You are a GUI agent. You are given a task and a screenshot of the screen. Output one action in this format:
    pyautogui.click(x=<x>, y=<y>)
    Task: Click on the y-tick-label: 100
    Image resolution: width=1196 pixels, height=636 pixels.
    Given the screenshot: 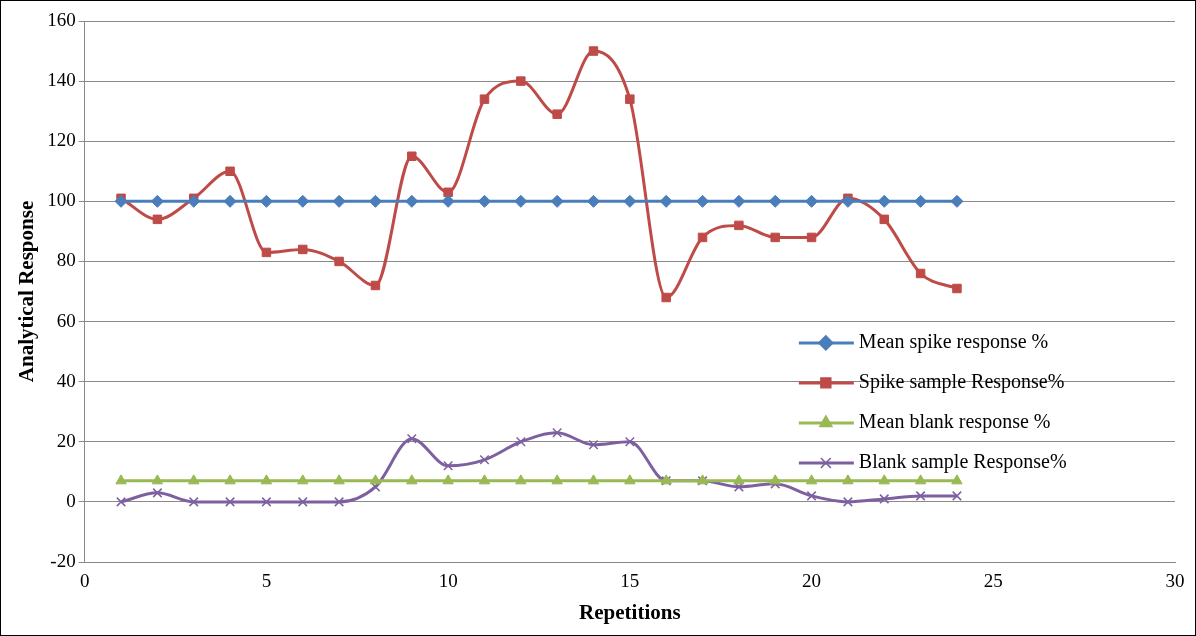 What is the action you would take?
    pyautogui.click(x=61, y=200)
    